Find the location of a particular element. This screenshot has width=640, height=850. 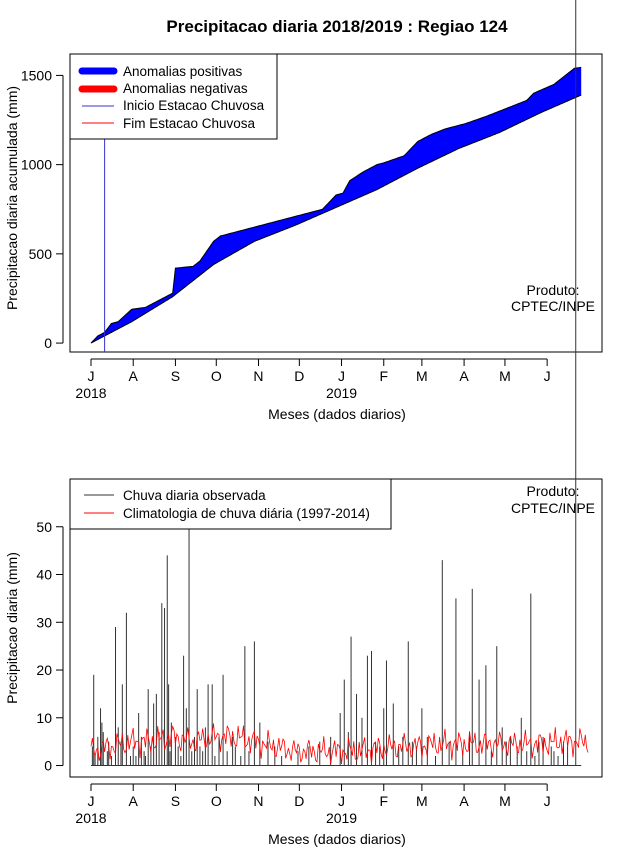

legend-label-negative: Anomalias negativas is located at coordinates (185, 88).